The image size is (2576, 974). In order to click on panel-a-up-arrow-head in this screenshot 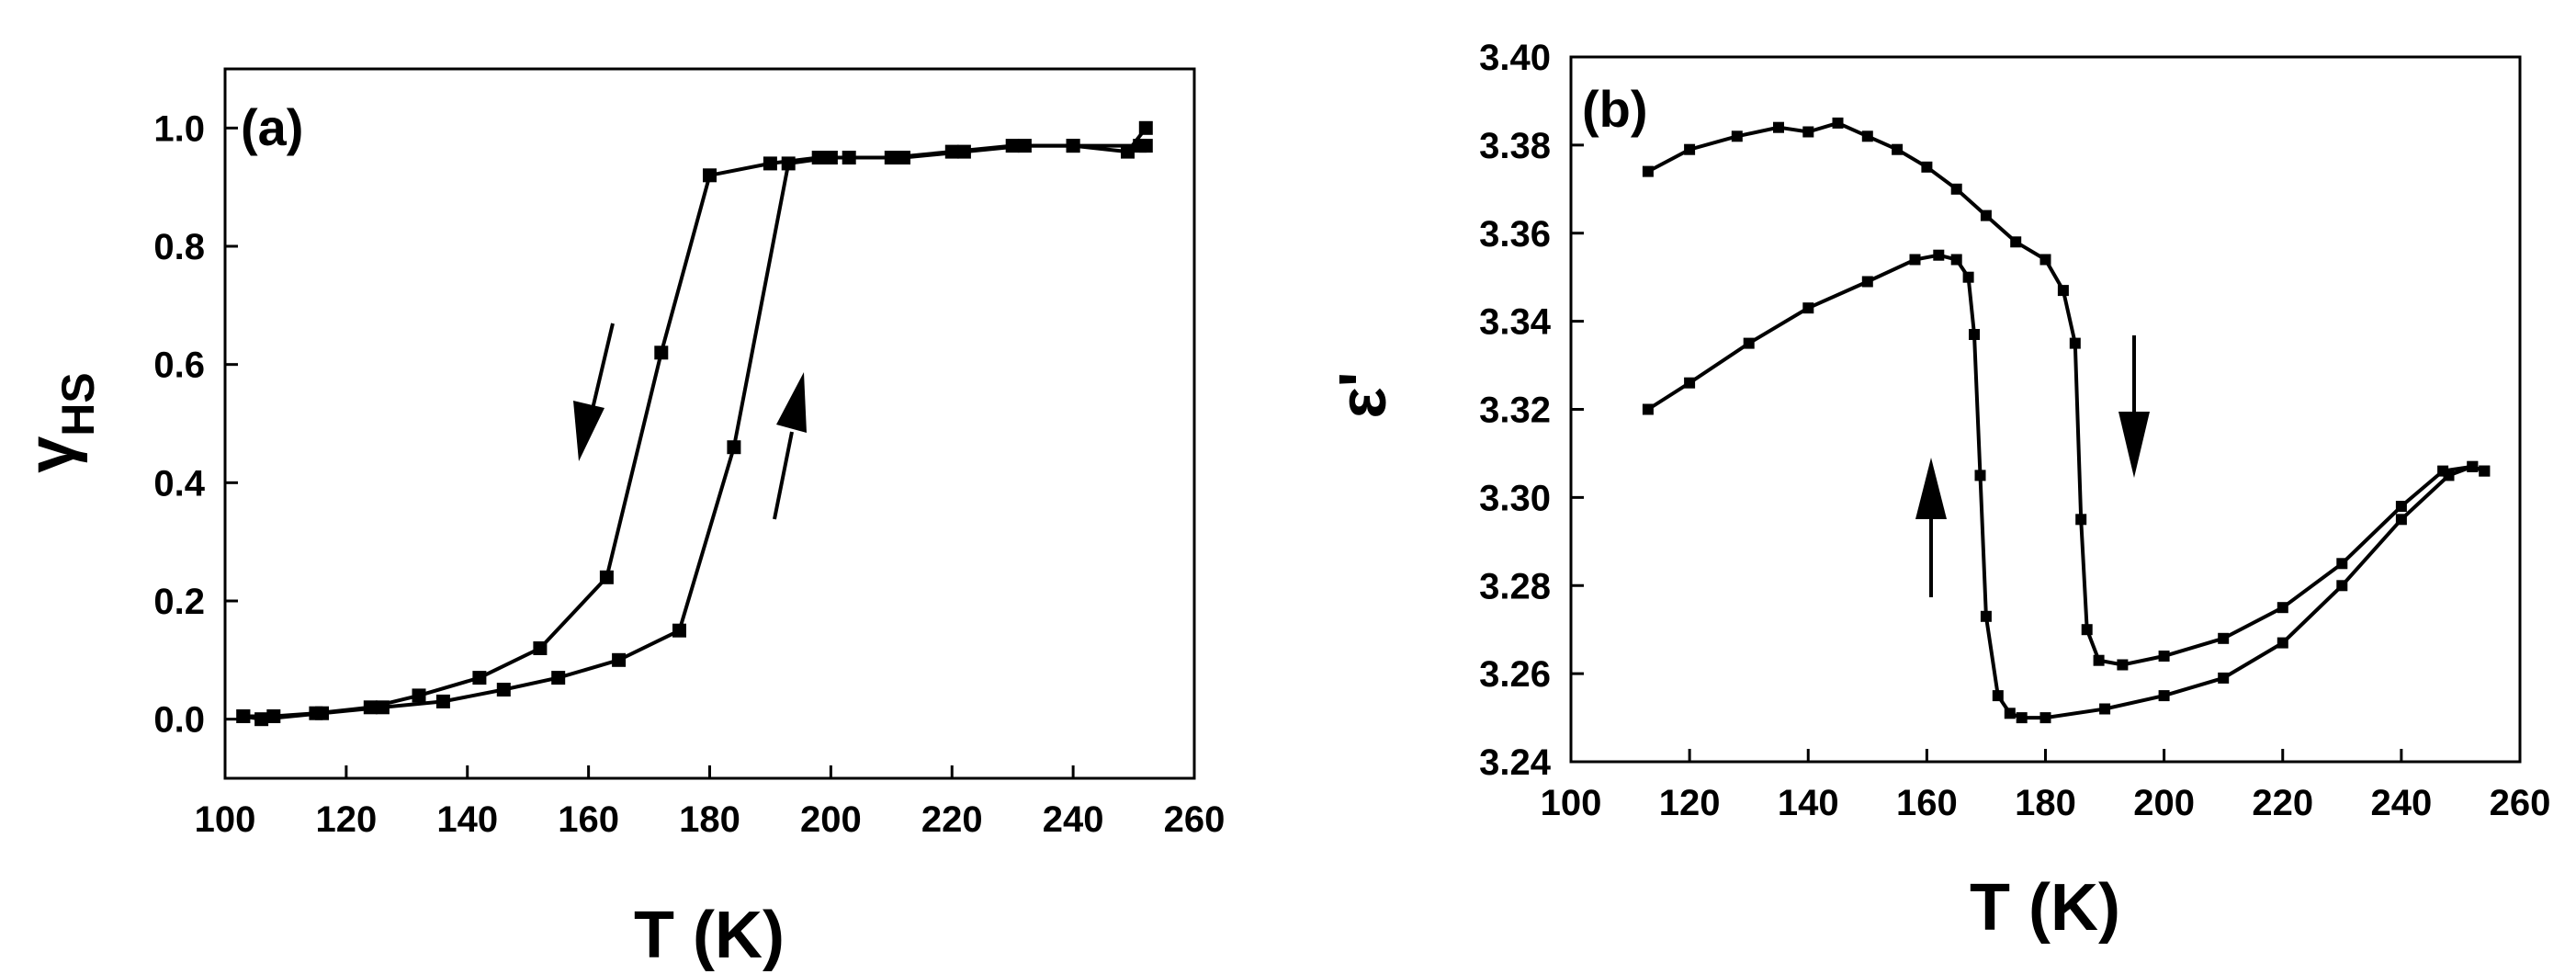, I will do `click(791, 403)`.